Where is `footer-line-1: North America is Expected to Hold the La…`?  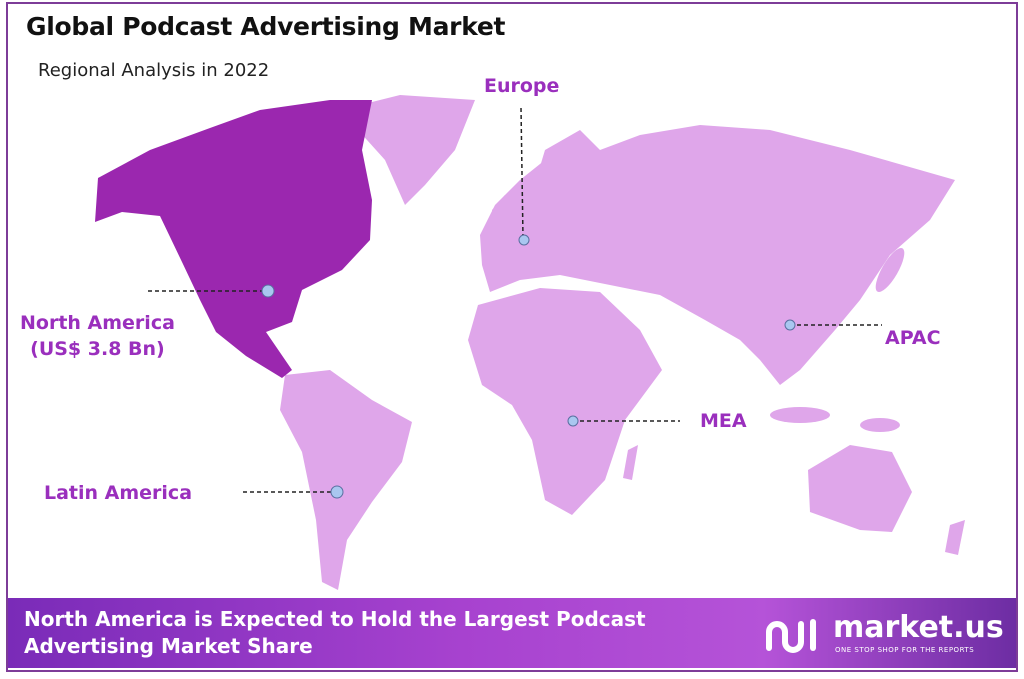 footer-line-1: North America is Expected to Hold the La… is located at coordinates (335, 619).